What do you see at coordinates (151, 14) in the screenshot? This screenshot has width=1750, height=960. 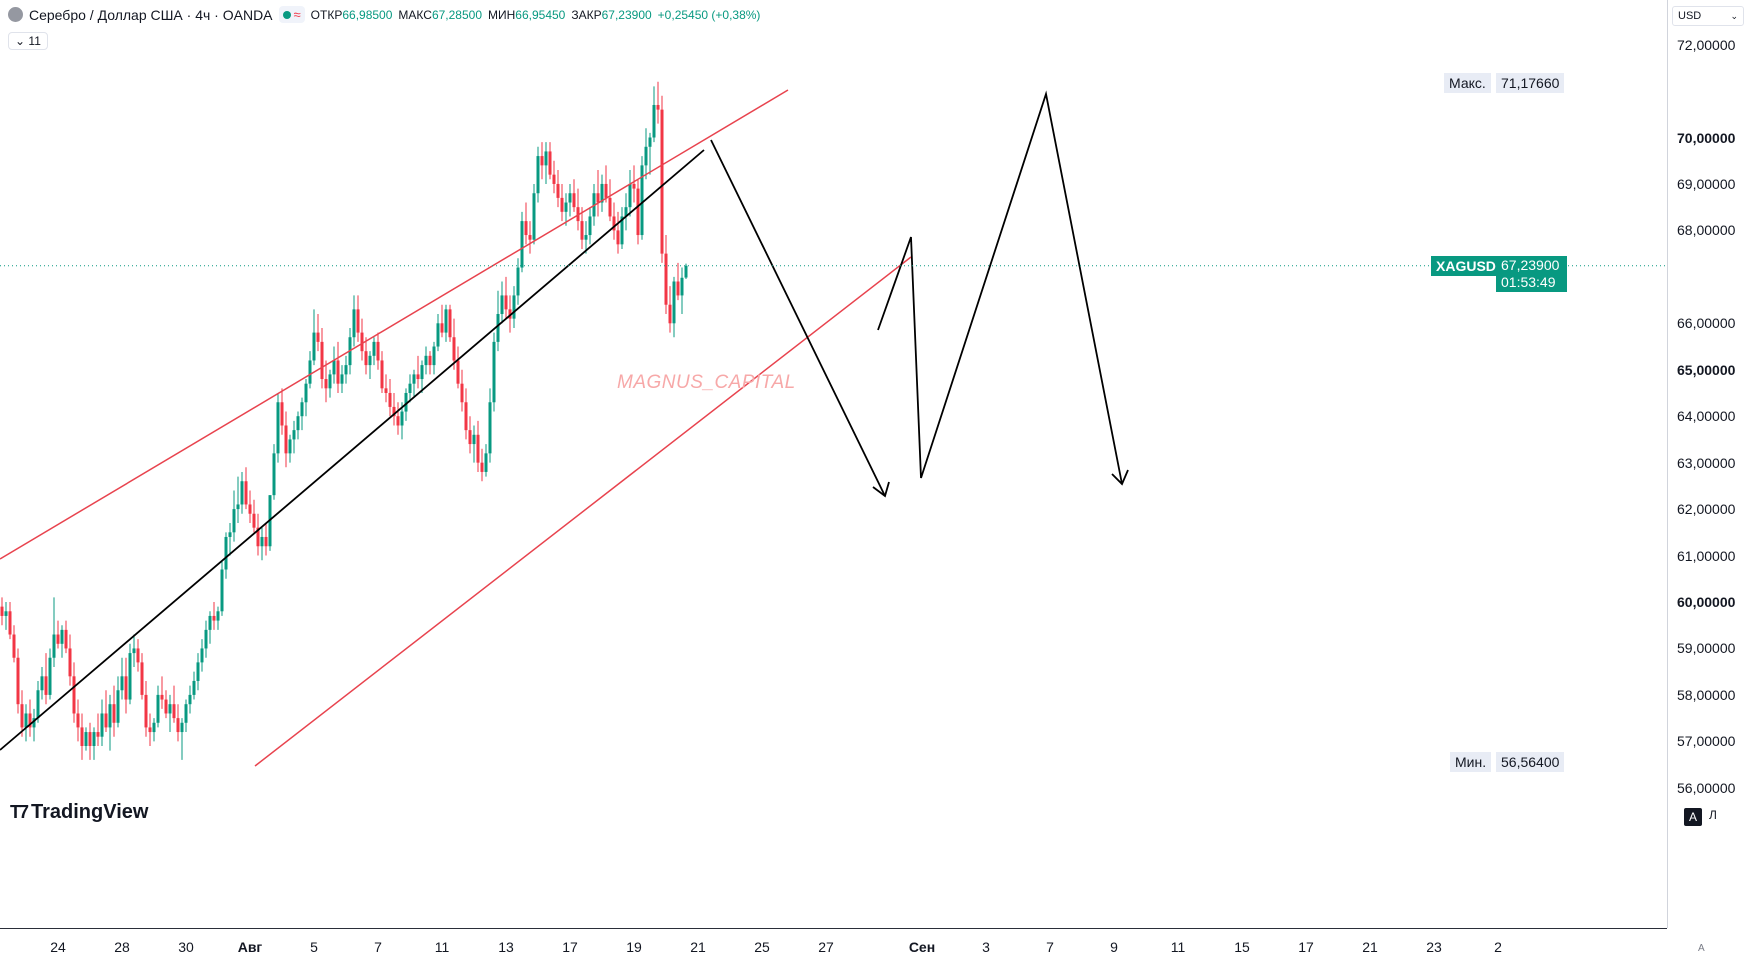 I see `symbol-title: Серебро / Доллар США · 4ч · OANDA` at bounding box center [151, 14].